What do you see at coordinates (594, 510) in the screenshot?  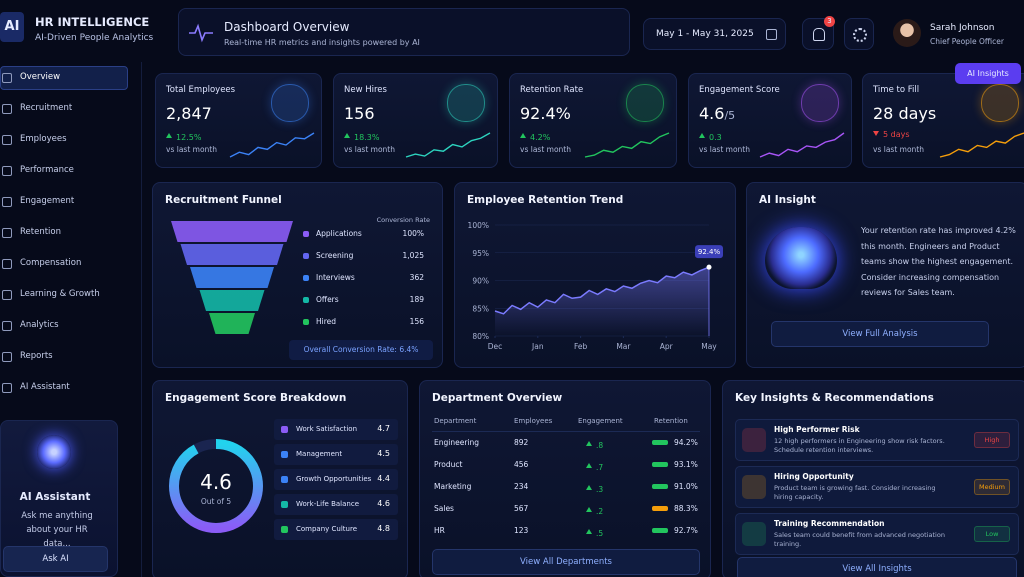 I see `dept-engagement: .2` at bounding box center [594, 510].